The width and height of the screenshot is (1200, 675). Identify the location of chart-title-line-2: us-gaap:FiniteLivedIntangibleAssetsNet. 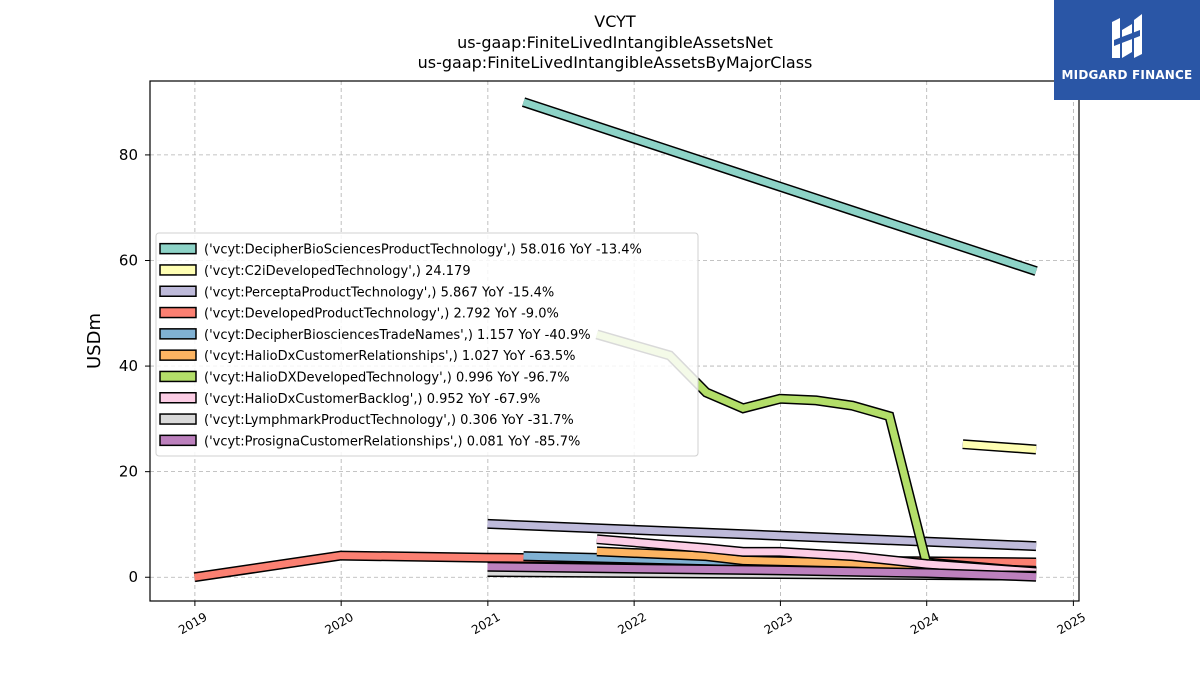
(615, 42).